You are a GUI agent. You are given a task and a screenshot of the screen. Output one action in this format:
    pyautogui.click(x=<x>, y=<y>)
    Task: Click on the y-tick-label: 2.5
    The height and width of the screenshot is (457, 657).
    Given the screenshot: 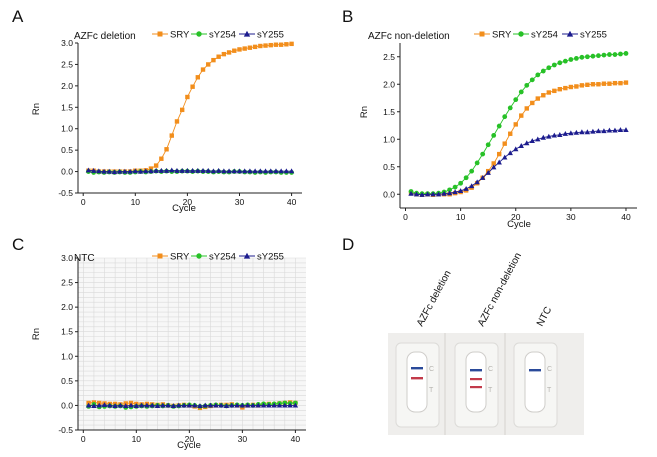 What is the action you would take?
    pyautogui.click(x=389, y=57)
    